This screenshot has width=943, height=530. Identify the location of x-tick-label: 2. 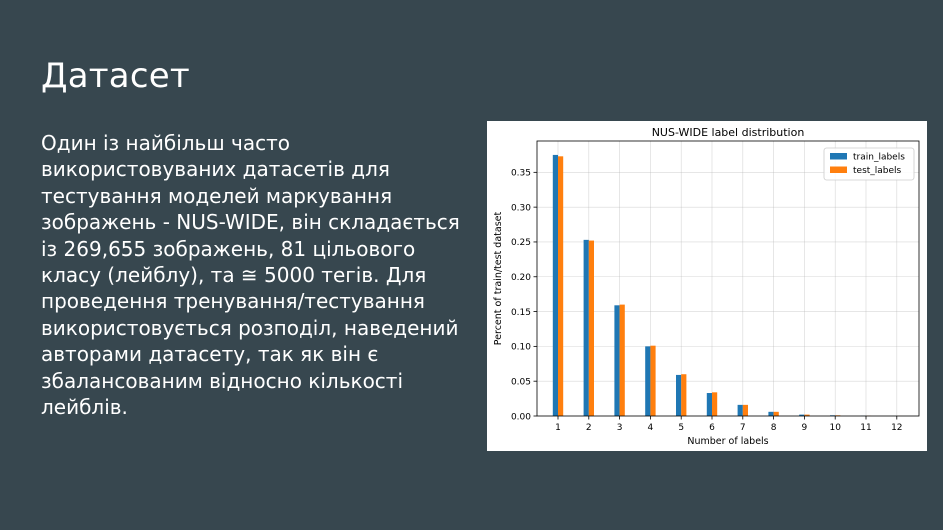
(589, 428).